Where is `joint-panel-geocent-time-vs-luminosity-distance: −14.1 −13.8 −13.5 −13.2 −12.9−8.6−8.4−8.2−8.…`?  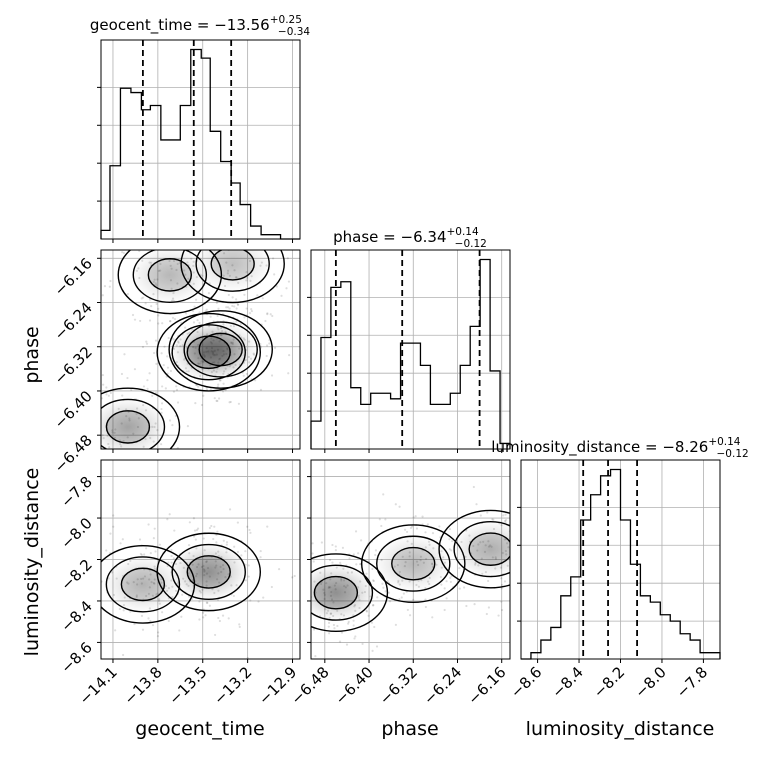
joint-panel-geocent-time-vs-luminosity-distance: −14.1 −13.8 −13.5 −13.2 −12.9−8.6−8.4−8.2−8.… is located at coordinates (179, 583).